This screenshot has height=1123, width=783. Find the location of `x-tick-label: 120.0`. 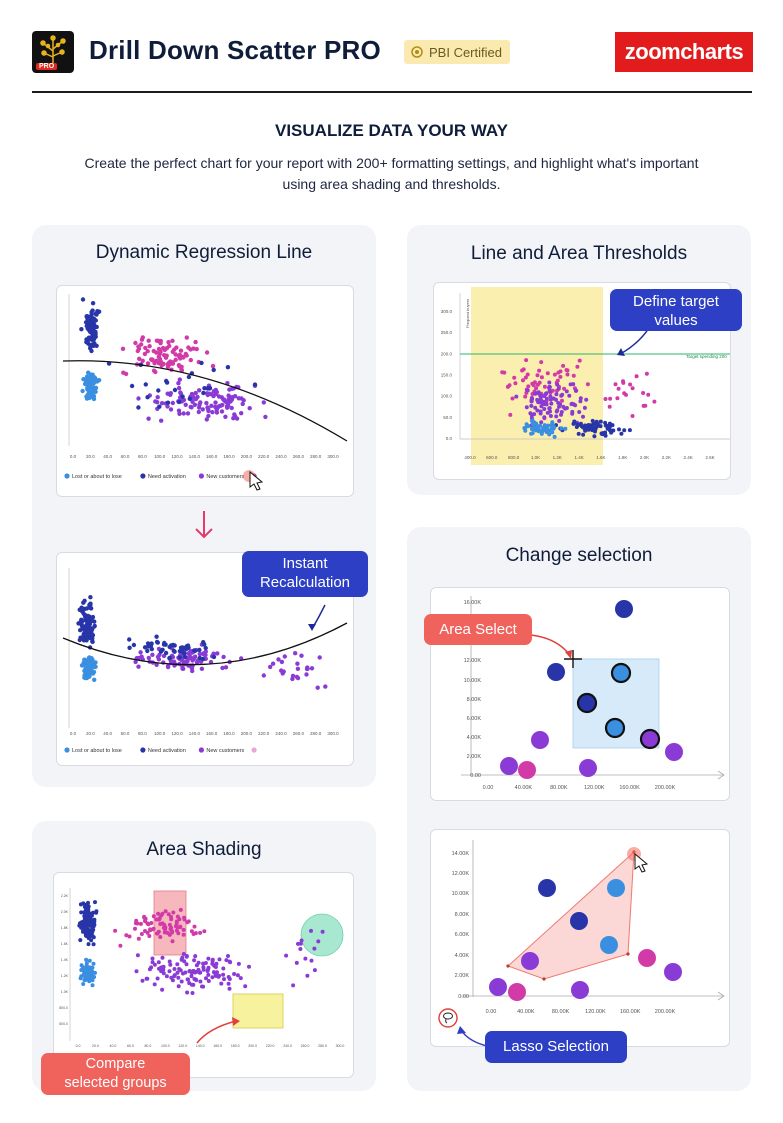

x-tick-label: 120.0 is located at coordinates (177, 456).